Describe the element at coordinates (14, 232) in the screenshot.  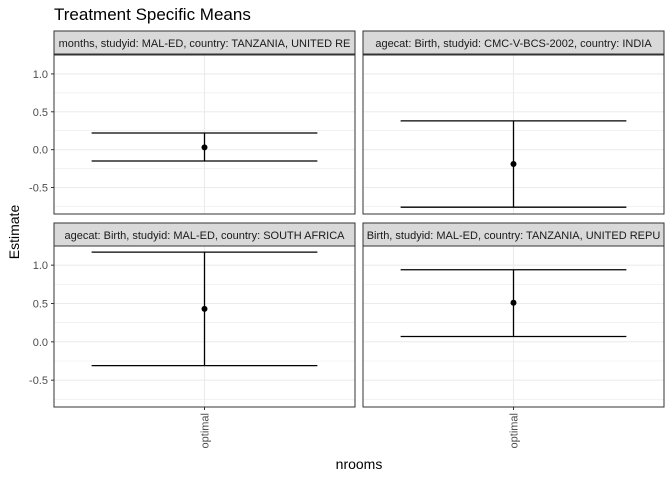
I see `y-axis-title: Estimate` at that location.